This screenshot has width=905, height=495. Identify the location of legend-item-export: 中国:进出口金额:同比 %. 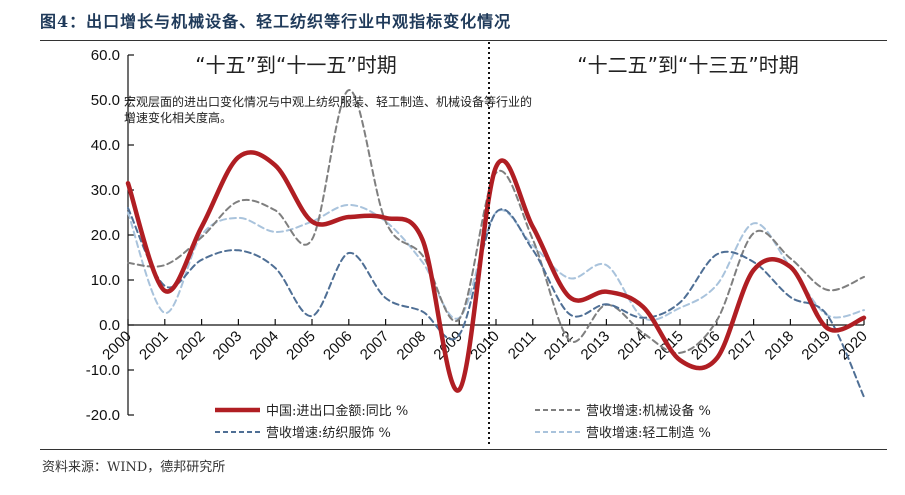
(311, 411).